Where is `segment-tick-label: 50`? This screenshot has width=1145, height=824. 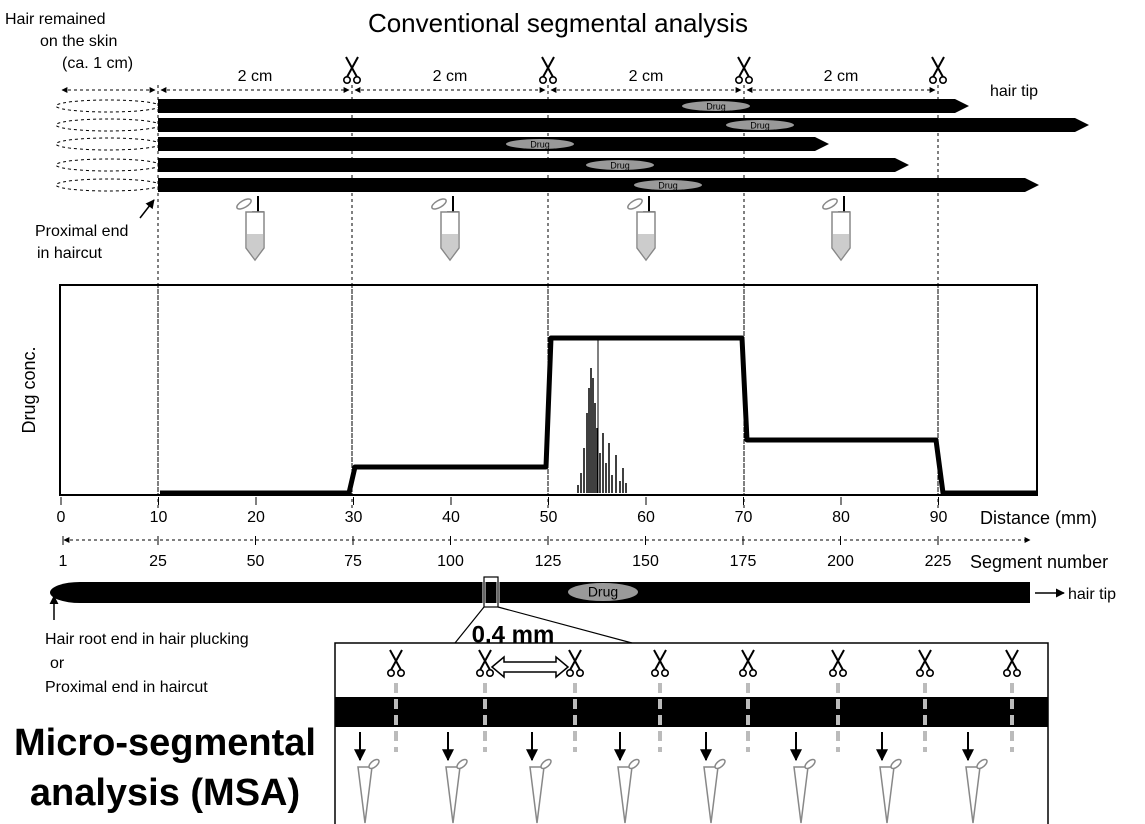
segment-tick-label: 50 is located at coordinates (256, 561).